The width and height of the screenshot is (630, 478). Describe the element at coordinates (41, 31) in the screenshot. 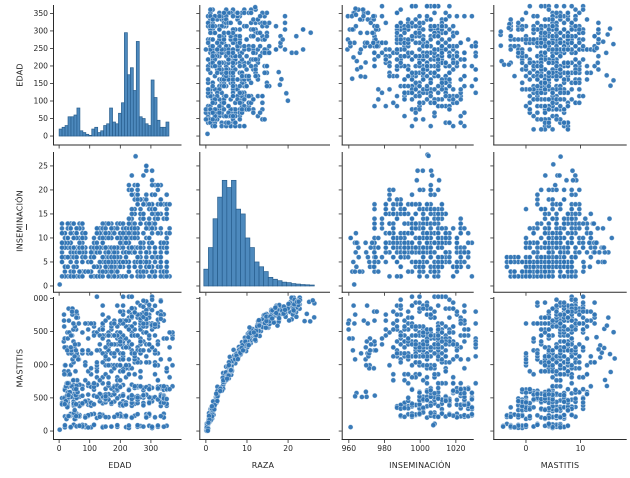

I see `y-tick-label: 300` at that location.